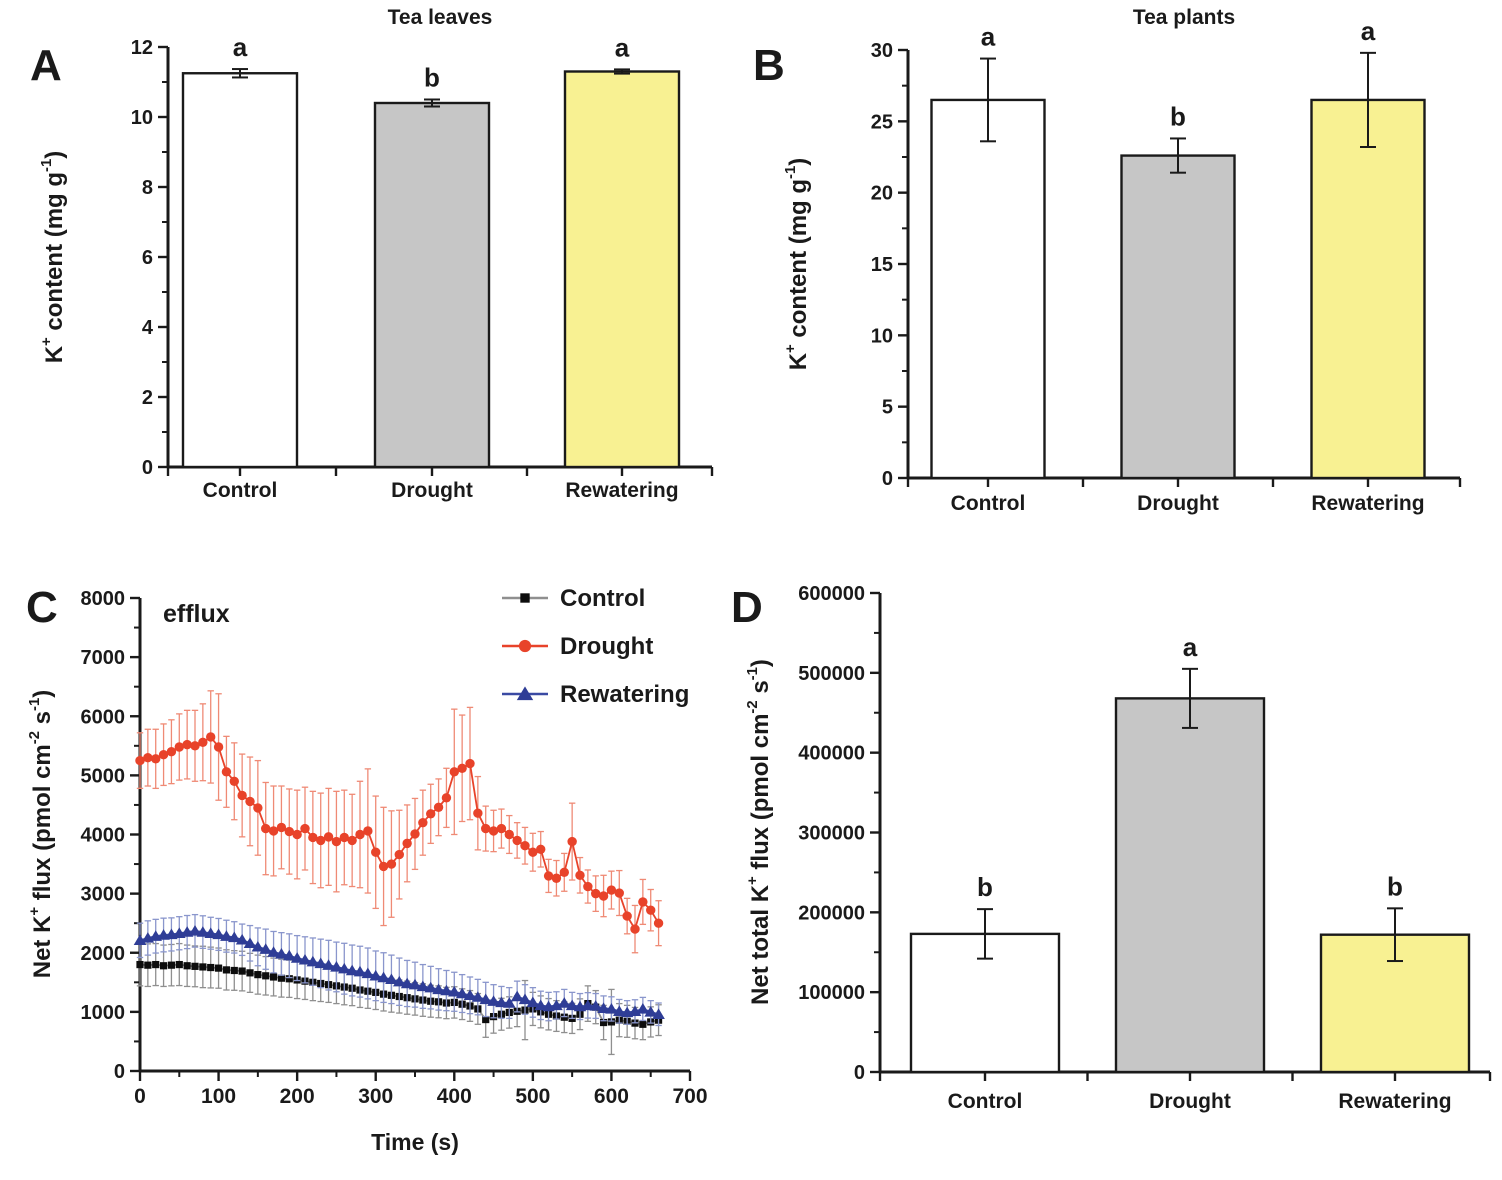  What do you see at coordinates (689, 1096) in the screenshot?
I see `x-tick-label: 700` at bounding box center [689, 1096].